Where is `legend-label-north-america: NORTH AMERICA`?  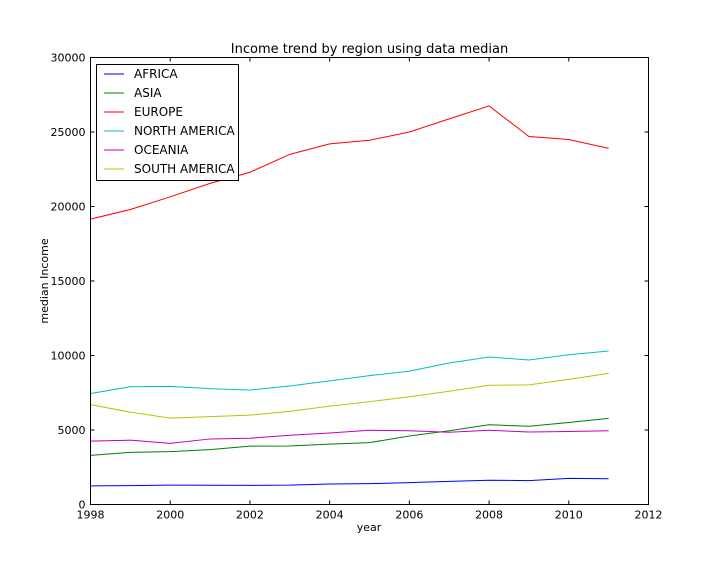 legend-label-north-america: NORTH AMERICA is located at coordinates (184, 131).